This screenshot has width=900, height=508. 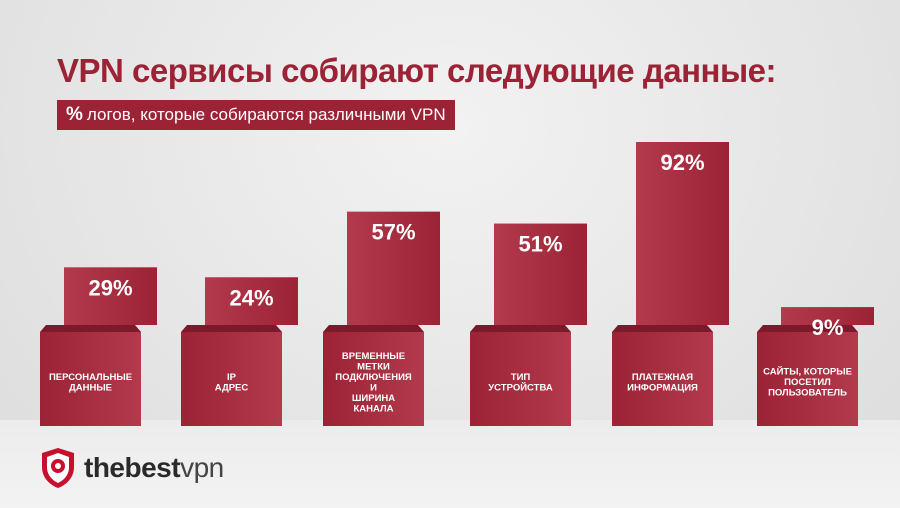 What do you see at coordinates (373, 398) in the screenshot?
I see `category-label-3-line-5: ШИРИНА` at bounding box center [373, 398].